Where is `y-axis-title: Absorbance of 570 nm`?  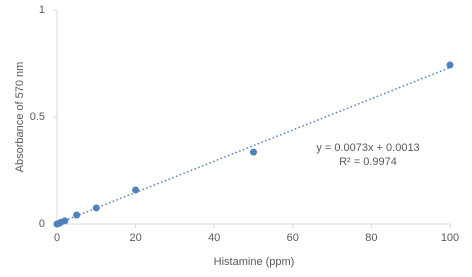 y-axis-title: Absorbance of 570 nm is located at coordinates (20, 117).